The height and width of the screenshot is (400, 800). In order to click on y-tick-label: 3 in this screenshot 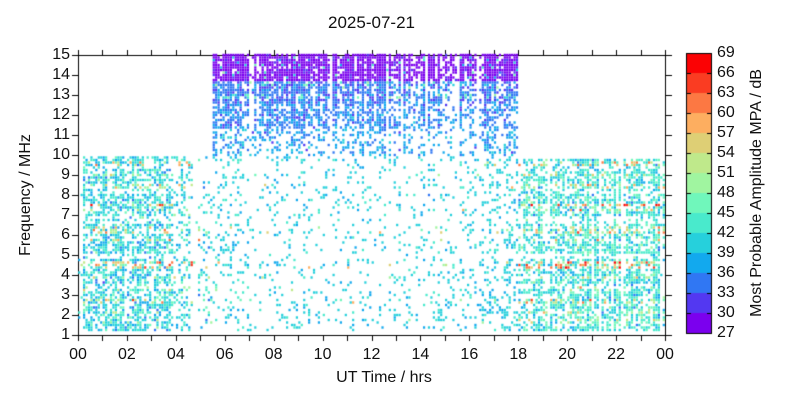, I will do `click(65, 294)`.